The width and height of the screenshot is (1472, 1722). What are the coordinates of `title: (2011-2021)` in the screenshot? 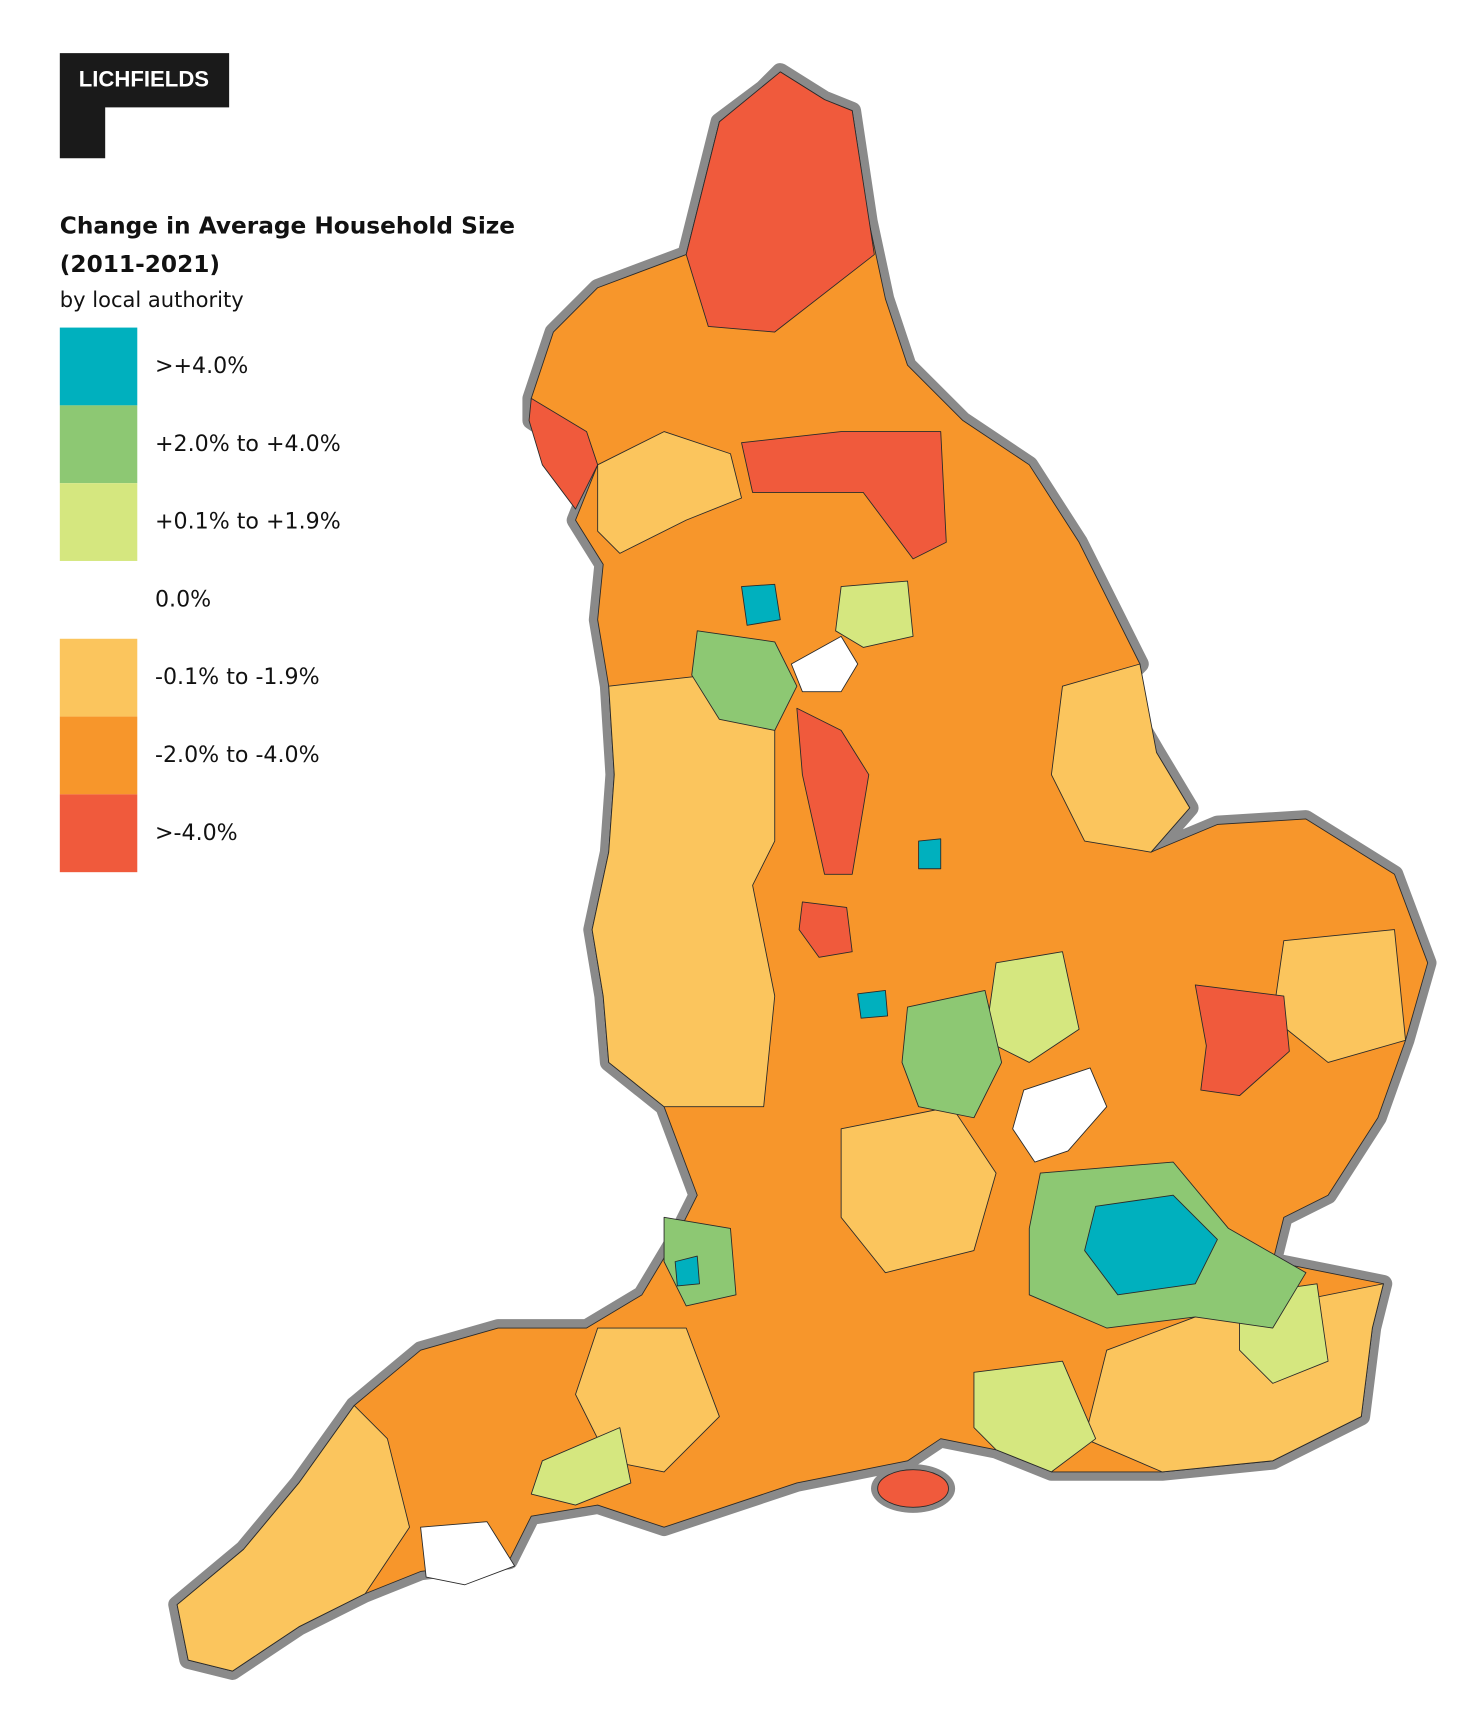 It's located at (140, 264).